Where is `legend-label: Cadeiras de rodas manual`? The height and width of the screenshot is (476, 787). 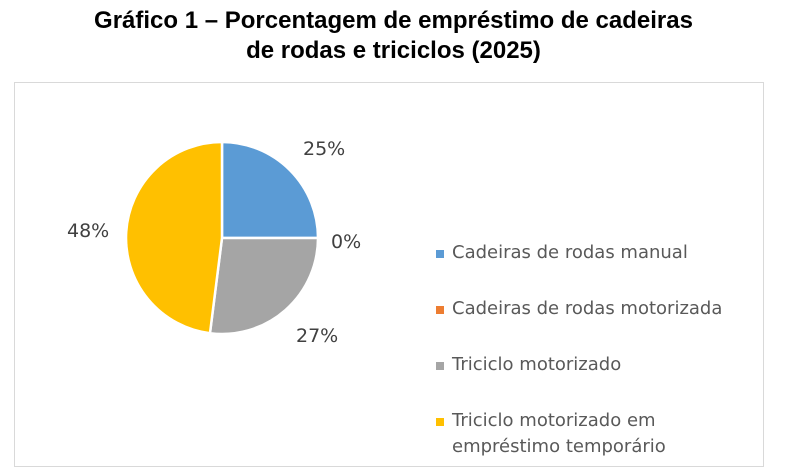
legend-label: Cadeiras de rodas manual is located at coordinates (570, 252).